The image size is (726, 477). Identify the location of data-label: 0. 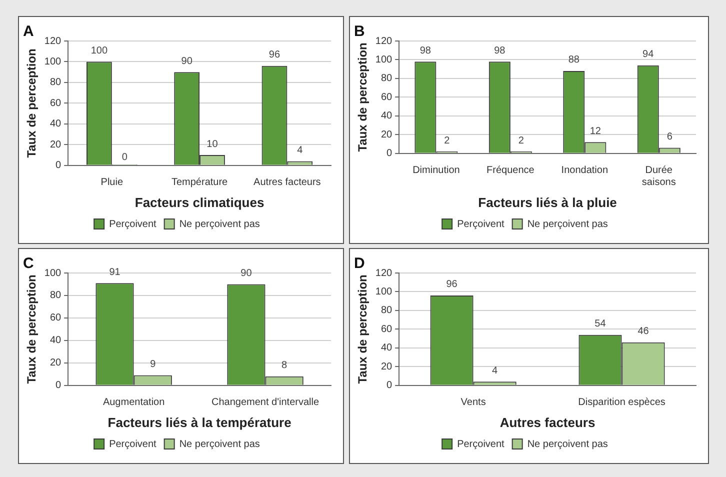
(125, 158).